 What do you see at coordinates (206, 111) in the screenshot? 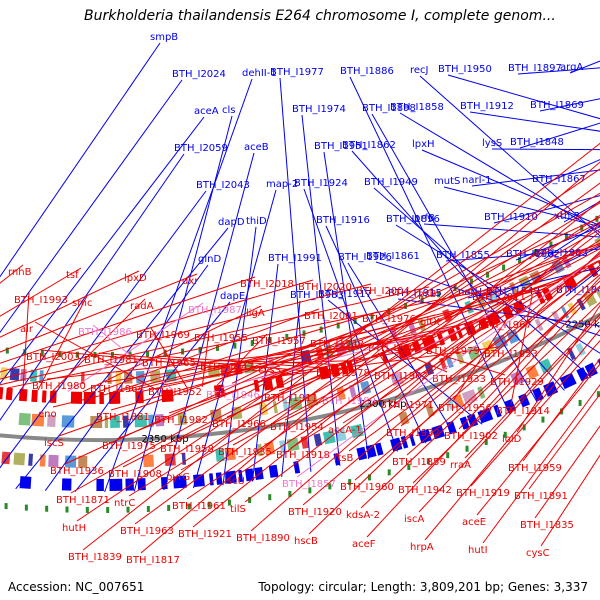
I see `forward-gene-label: aceA` at bounding box center [206, 111].